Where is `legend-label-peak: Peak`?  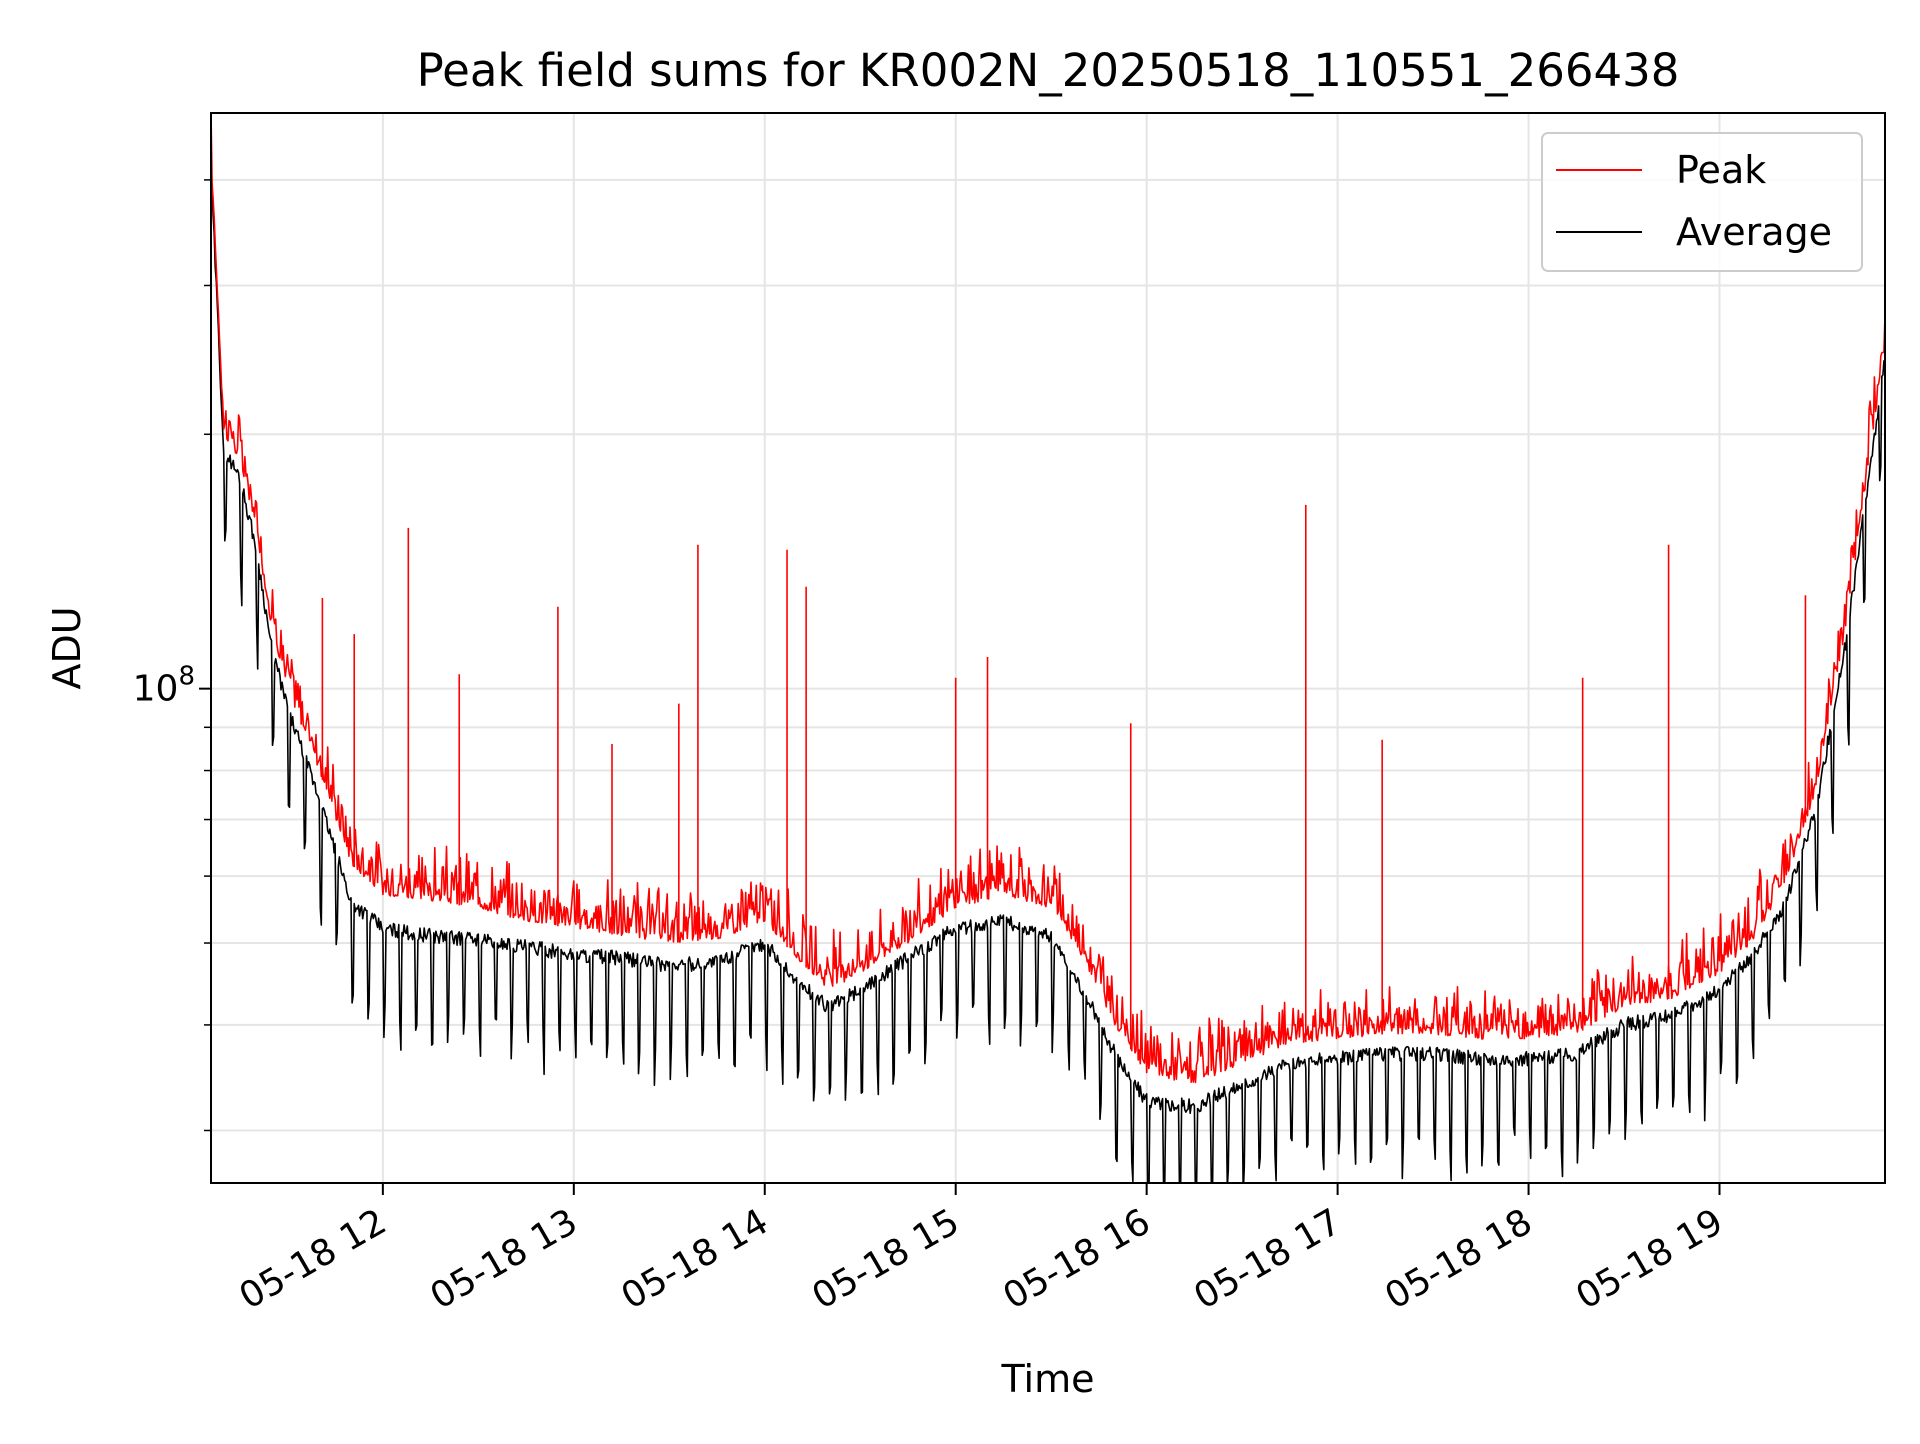 legend-label-peak: Peak is located at coordinates (1721, 170).